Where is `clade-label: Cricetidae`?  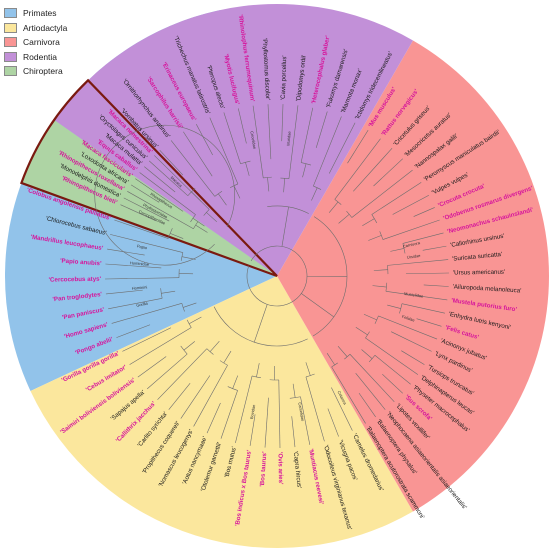
clade-label: Cricetidae is located at coordinates (253, 140).